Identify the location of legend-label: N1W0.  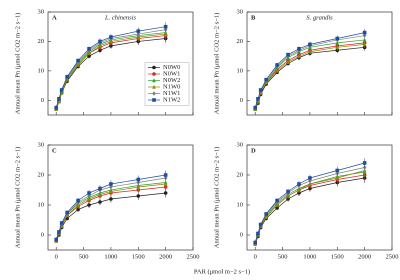
(171, 86).